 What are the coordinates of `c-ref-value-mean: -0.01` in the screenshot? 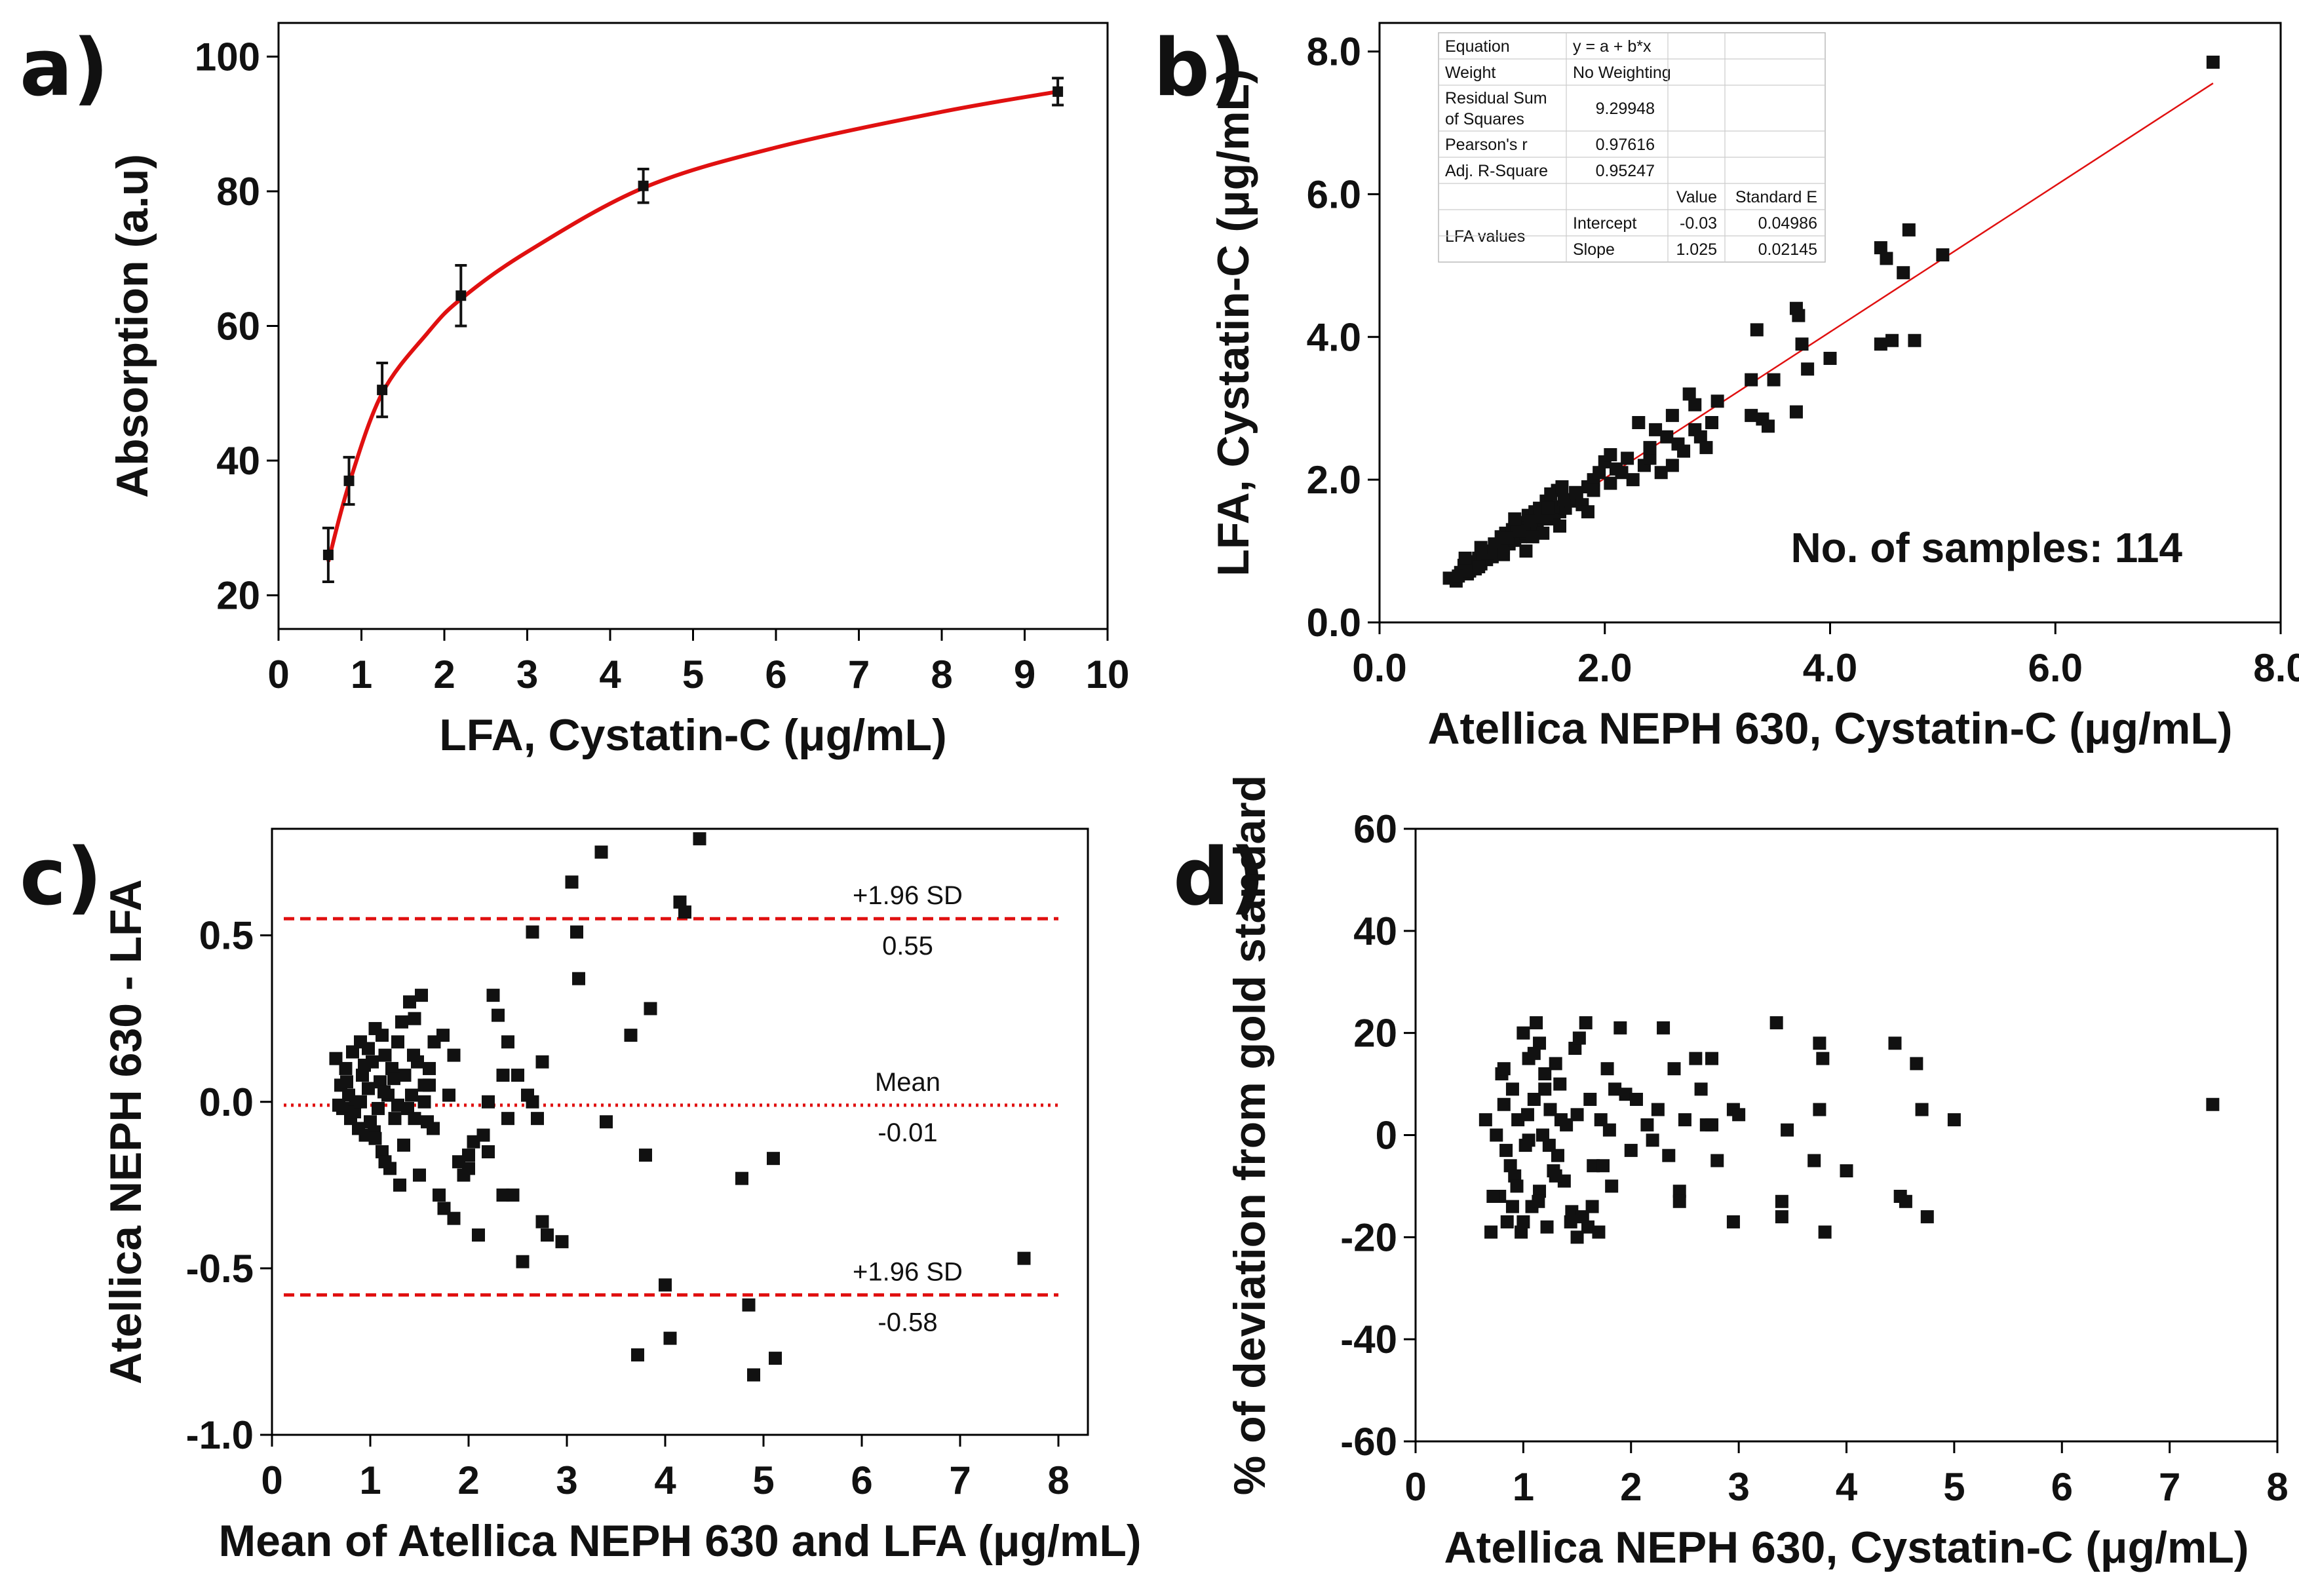 It's located at (907, 1132).